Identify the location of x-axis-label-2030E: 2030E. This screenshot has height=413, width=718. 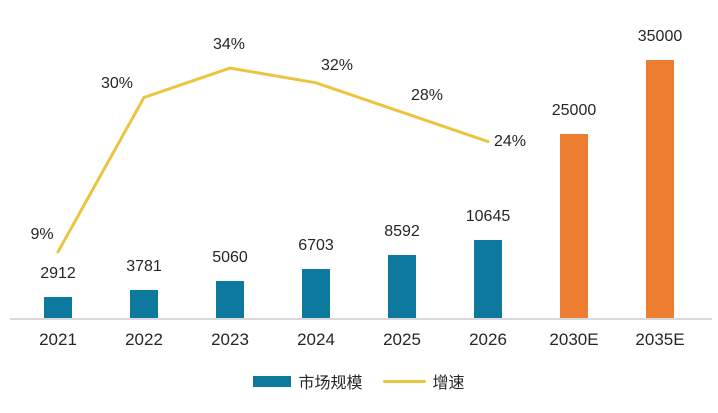
(574, 339).